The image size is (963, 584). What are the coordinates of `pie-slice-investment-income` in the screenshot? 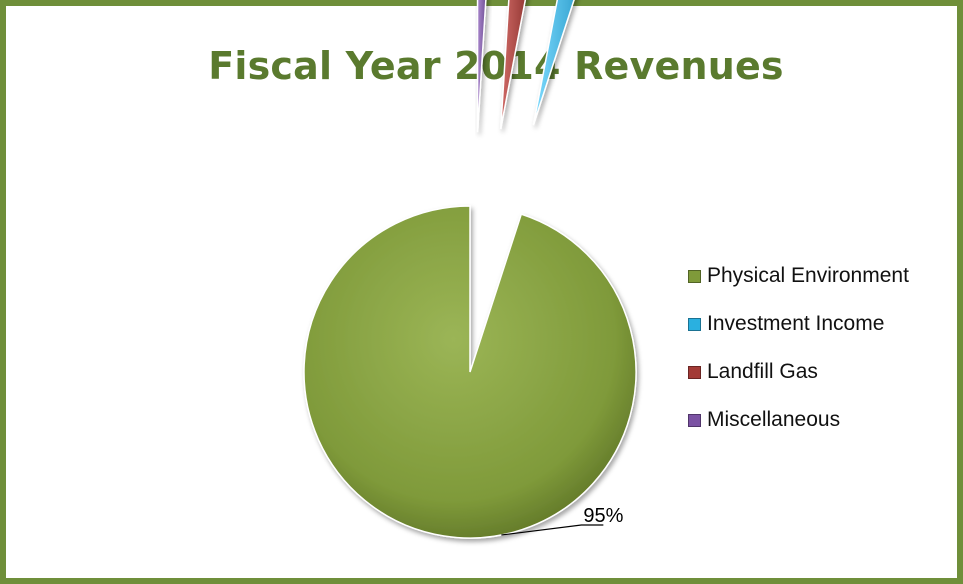 It's located at (553, 63).